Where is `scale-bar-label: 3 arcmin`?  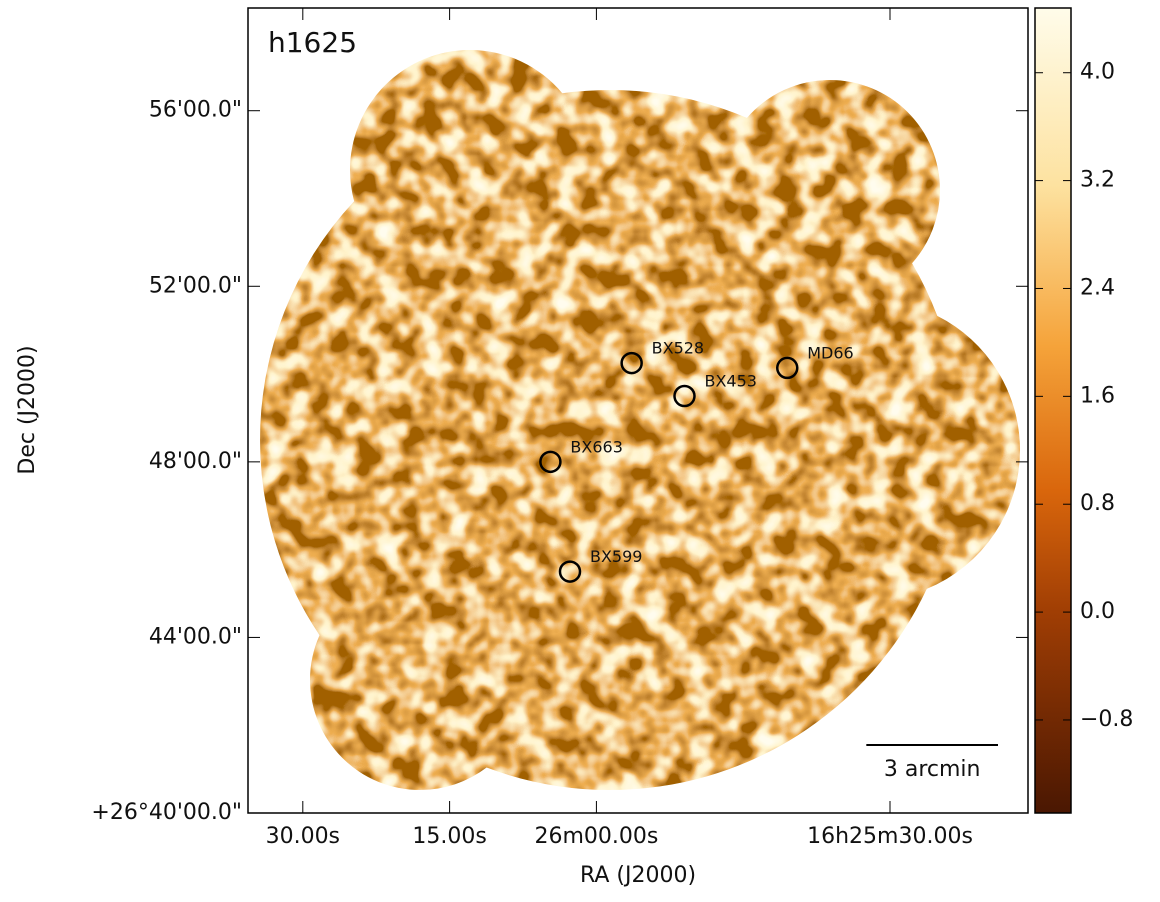 scale-bar-label: 3 arcmin is located at coordinates (932, 769).